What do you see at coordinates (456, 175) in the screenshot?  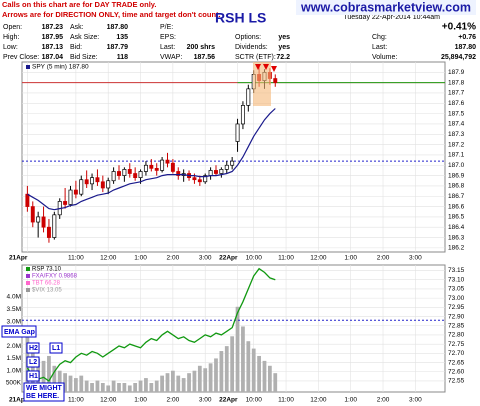 I see `y-tick-label: 186.9` at bounding box center [456, 175].